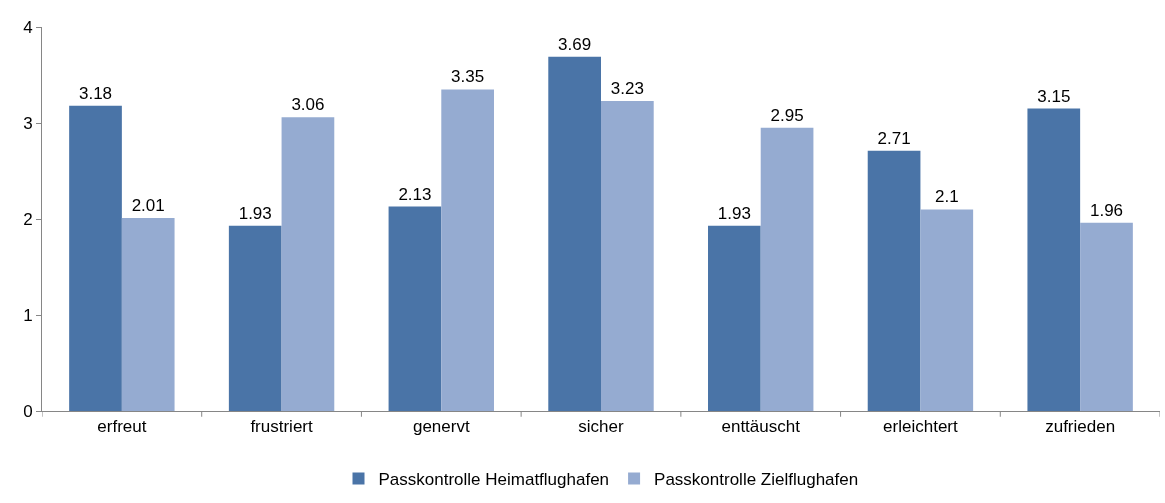 Image resolution: width=1165 pixels, height=503 pixels. Describe the element at coordinates (95, 93) in the screenshot. I see `data-label: 3.18` at that location.